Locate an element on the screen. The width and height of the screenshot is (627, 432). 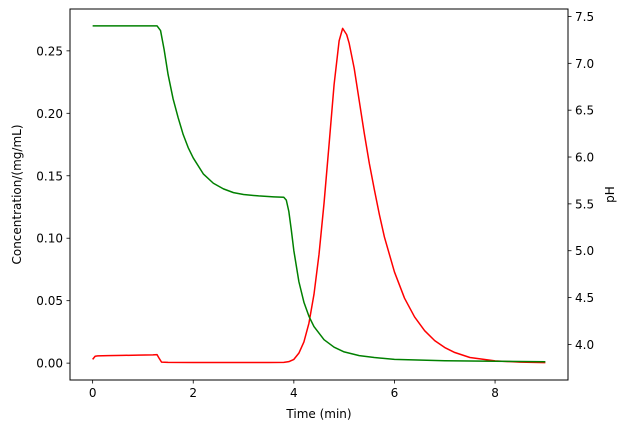
y-axis-label-left: Concentration/(mg/mL) is located at coordinates (17, 194).